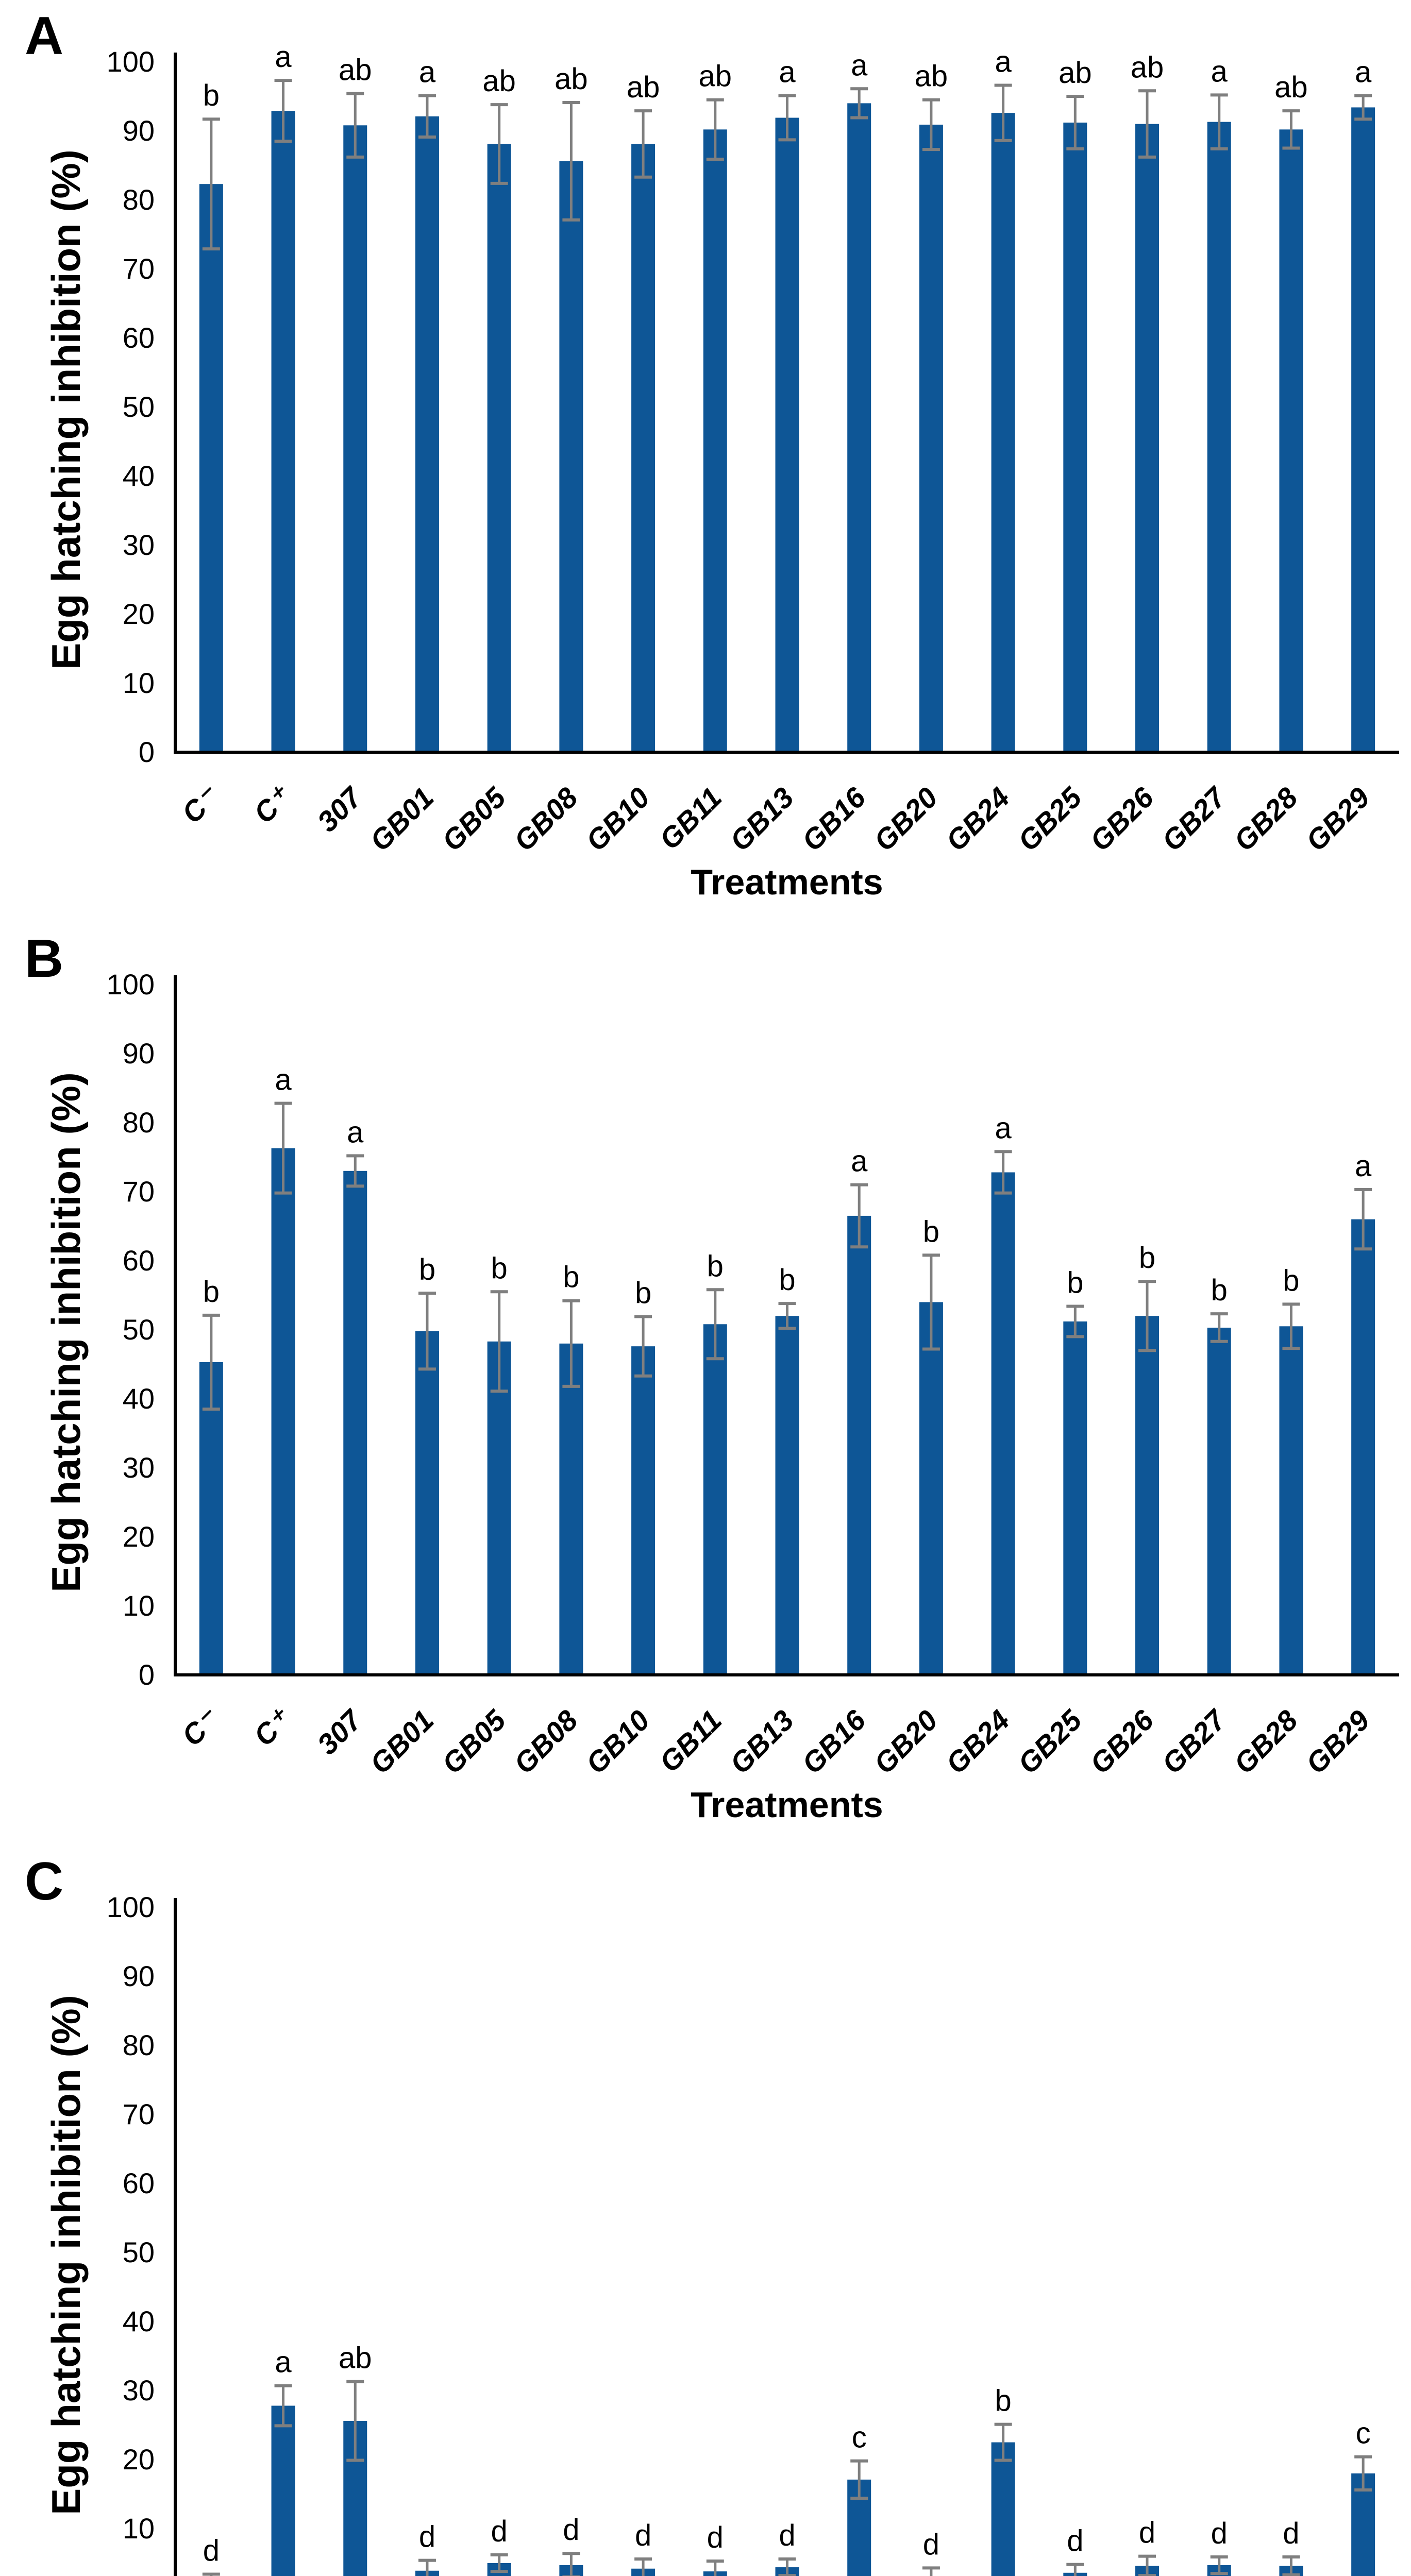  Describe the element at coordinates (401, 456) in the screenshot. I see `bar-group: a GB01` at that location.